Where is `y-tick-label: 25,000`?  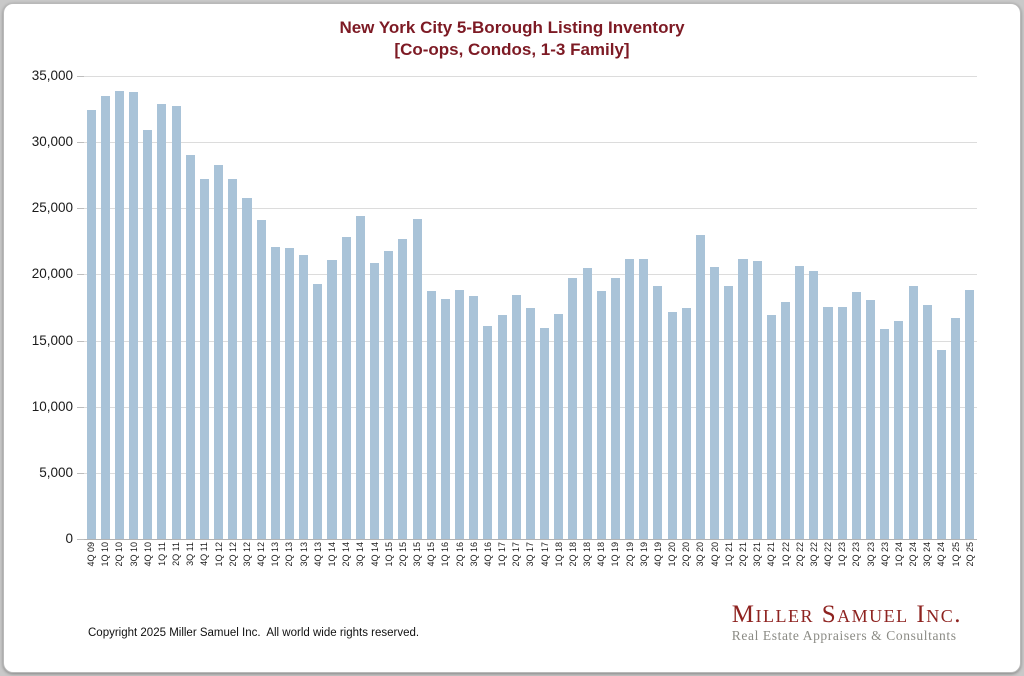
y-tick-label: 25,000 is located at coordinates (52, 208).